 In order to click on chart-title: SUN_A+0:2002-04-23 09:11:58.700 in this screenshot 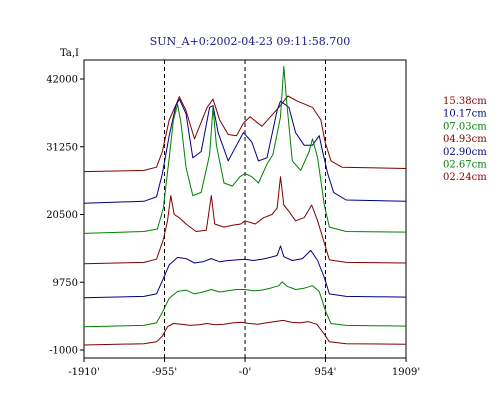, I will do `click(250, 41)`.